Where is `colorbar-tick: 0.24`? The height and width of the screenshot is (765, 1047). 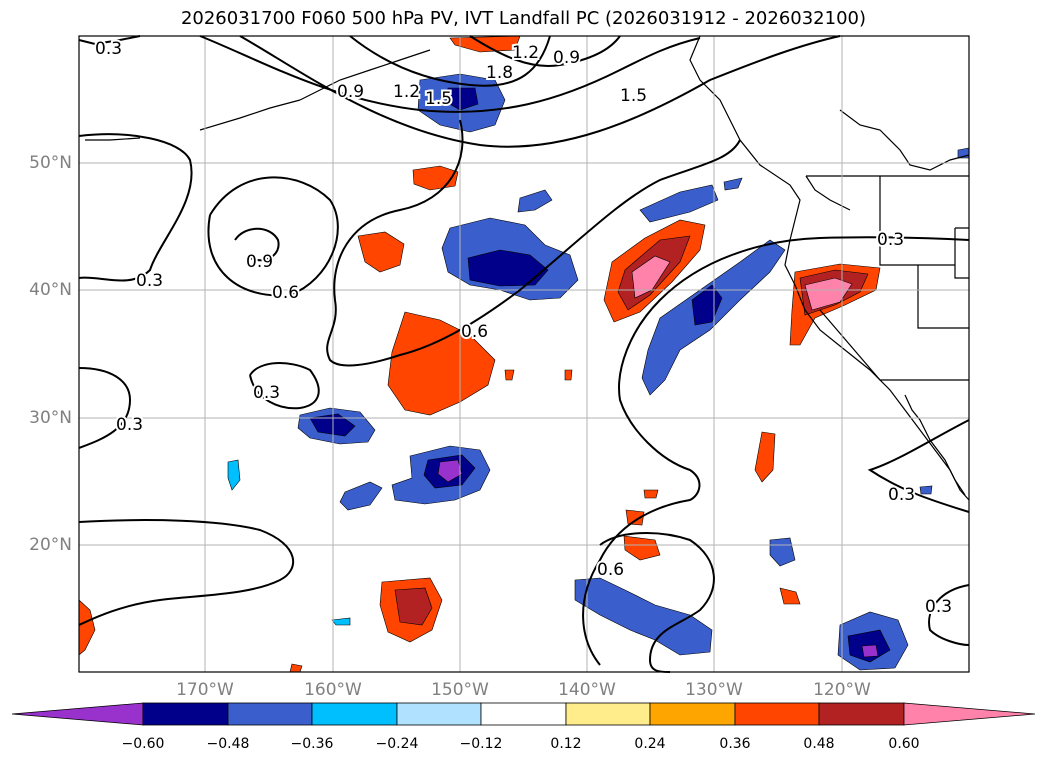
colorbar-tick: 0.24 is located at coordinates (650, 744).